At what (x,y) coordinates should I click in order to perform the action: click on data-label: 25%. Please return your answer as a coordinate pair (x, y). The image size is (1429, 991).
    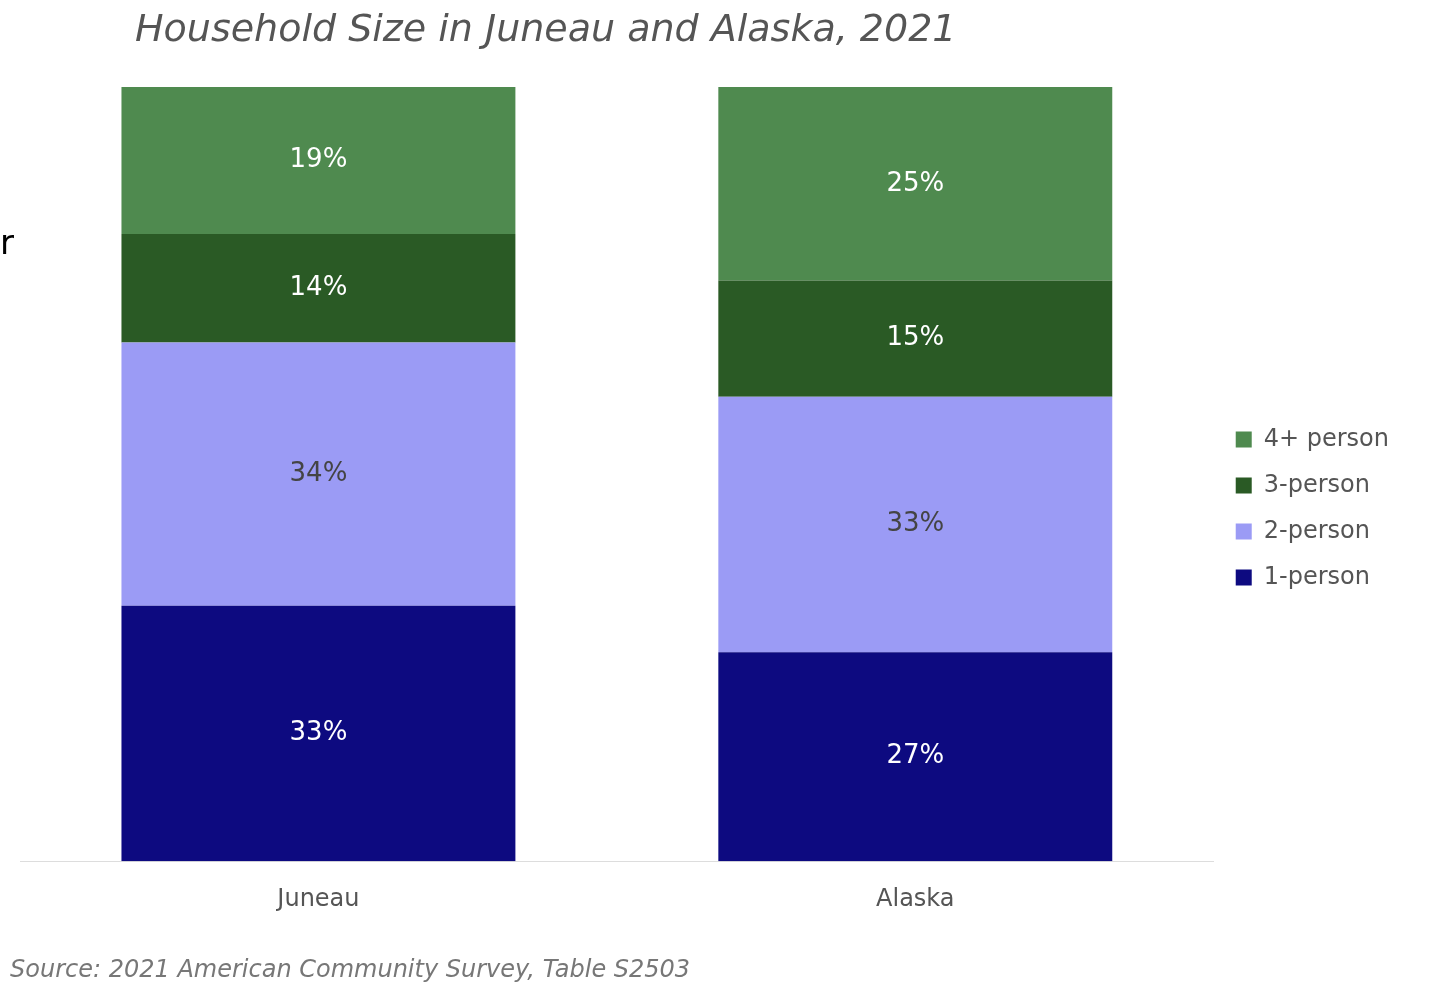
    Looking at the image, I should click on (915, 181).